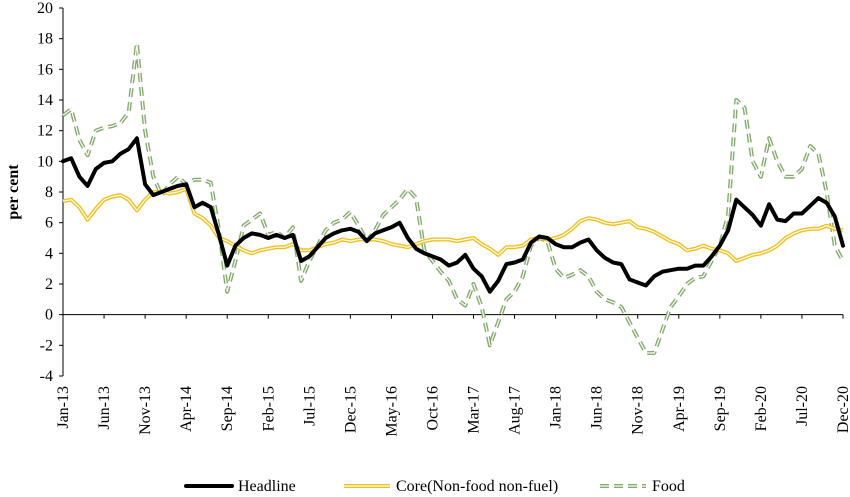 This screenshot has height=497, width=850. Describe the element at coordinates (268, 408) in the screenshot. I see `x-tick-label: Feb-15` at that location.